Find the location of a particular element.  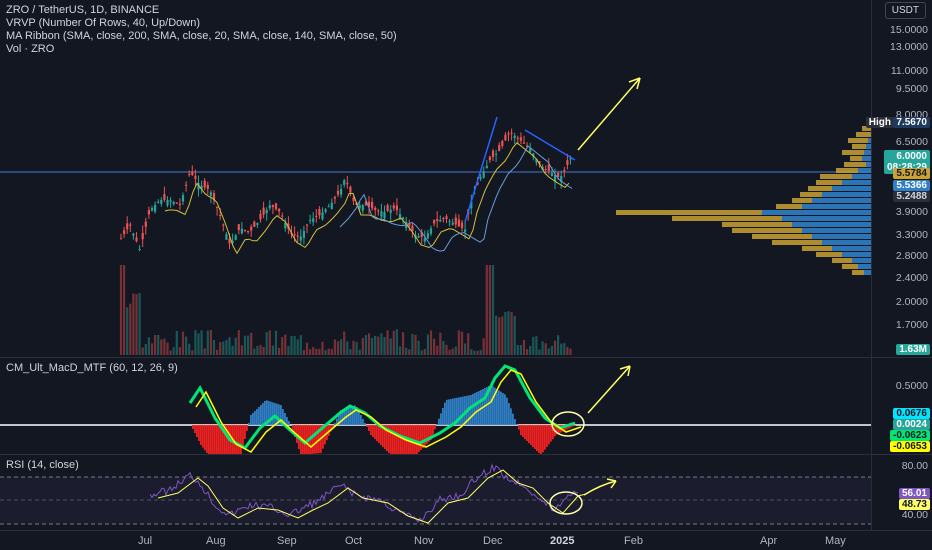

countdown-value: 08:28:29 is located at coordinates (907, 167).